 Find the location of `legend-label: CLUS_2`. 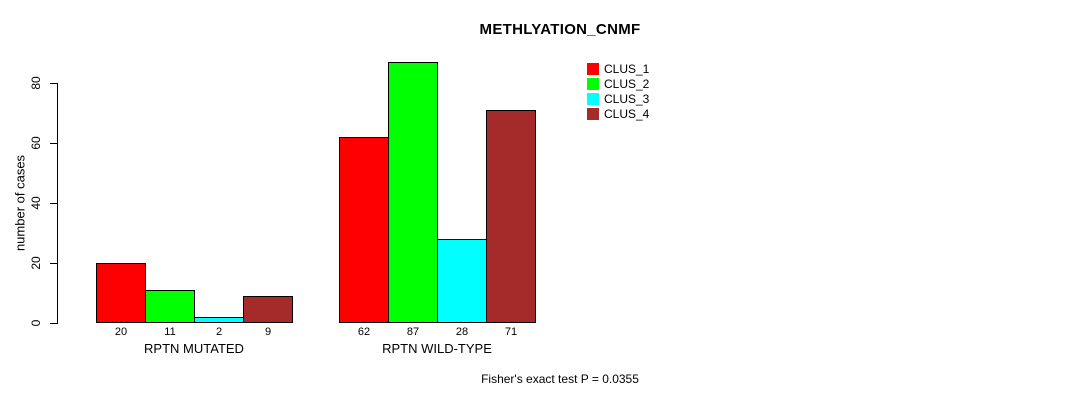

legend-label: CLUS_2 is located at coordinates (627, 84).